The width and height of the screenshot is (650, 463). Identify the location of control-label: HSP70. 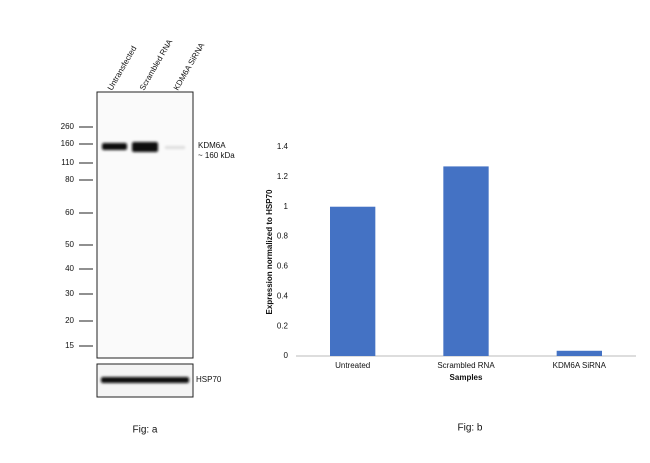
(209, 379).